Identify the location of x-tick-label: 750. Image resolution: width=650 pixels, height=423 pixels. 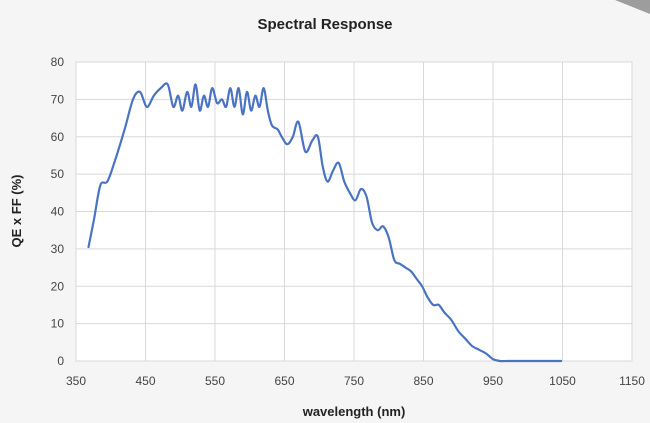
(354, 381).